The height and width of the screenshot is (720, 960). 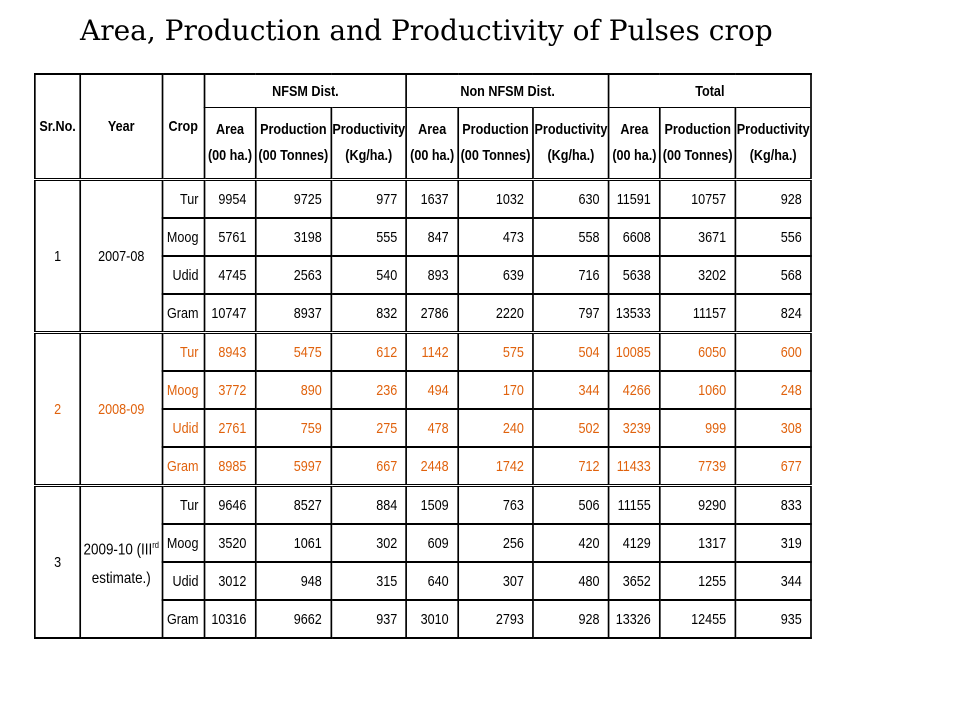 I want to click on year-label: 2009-10 (III, so click(x=118, y=550).